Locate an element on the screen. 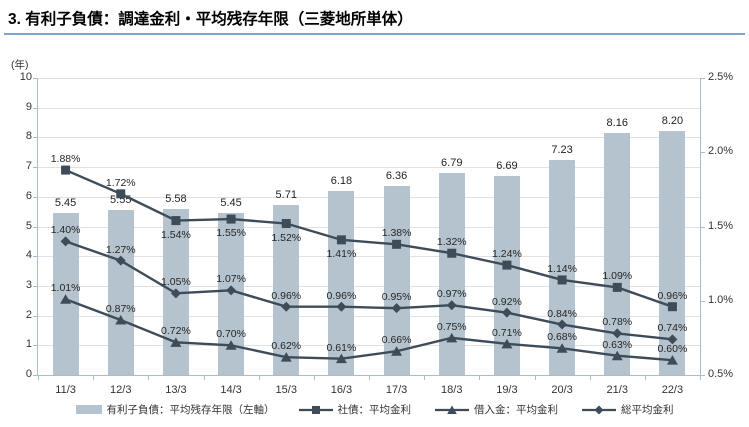 The width and height of the screenshot is (749, 427). right-axis-tick-label: 2.5% is located at coordinates (721, 77).